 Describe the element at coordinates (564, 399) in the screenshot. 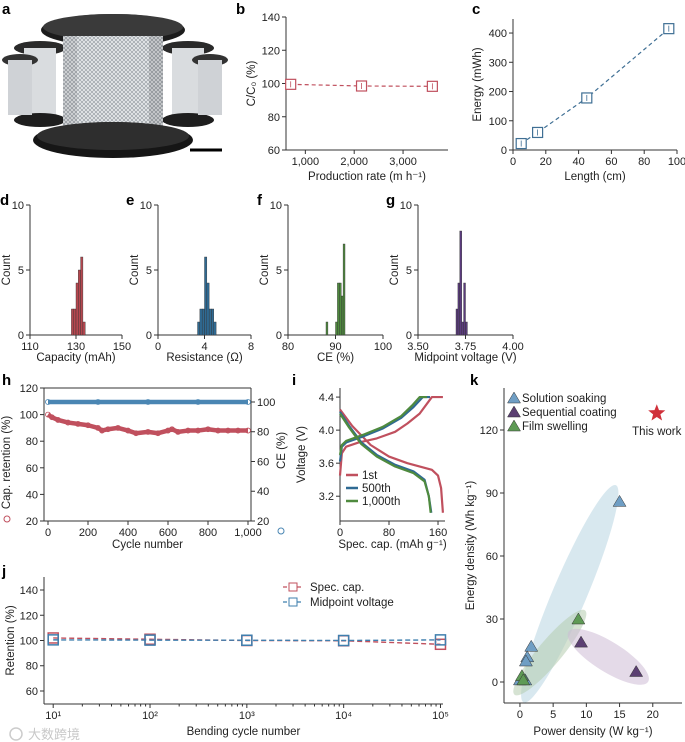

I see `legend-label: Solution soaking` at that location.